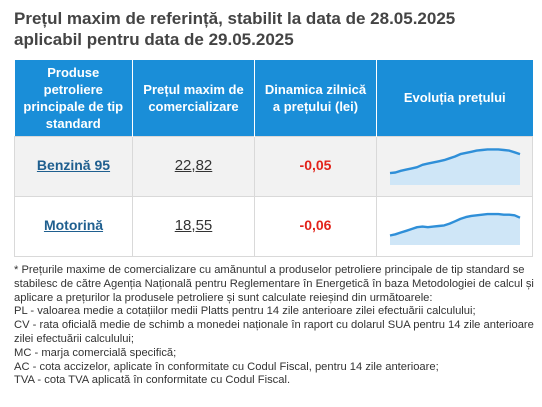  What do you see at coordinates (454, 98) in the screenshot?
I see `header-price-evolution: Evoluția prețului` at bounding box center [454, 98].